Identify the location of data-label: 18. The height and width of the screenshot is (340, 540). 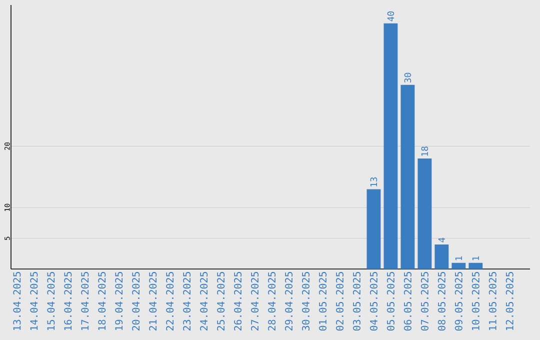
(424, 151).